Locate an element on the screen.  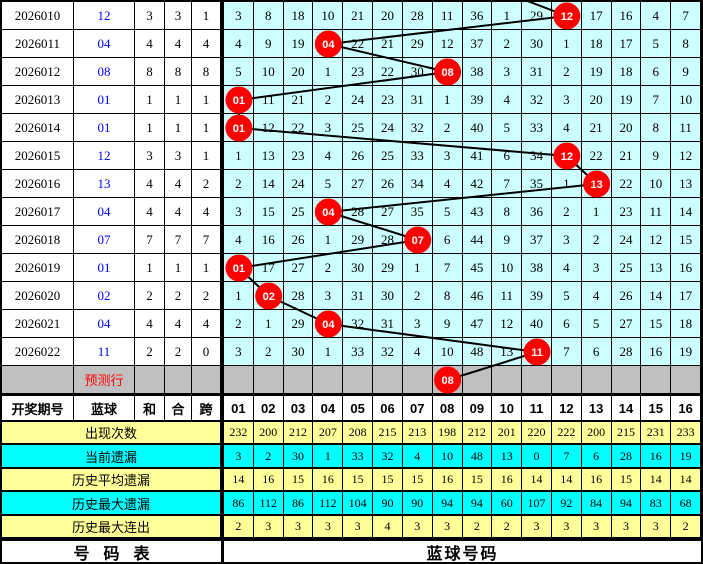
grid-cell: 15 is located at coordinates (686, 240).